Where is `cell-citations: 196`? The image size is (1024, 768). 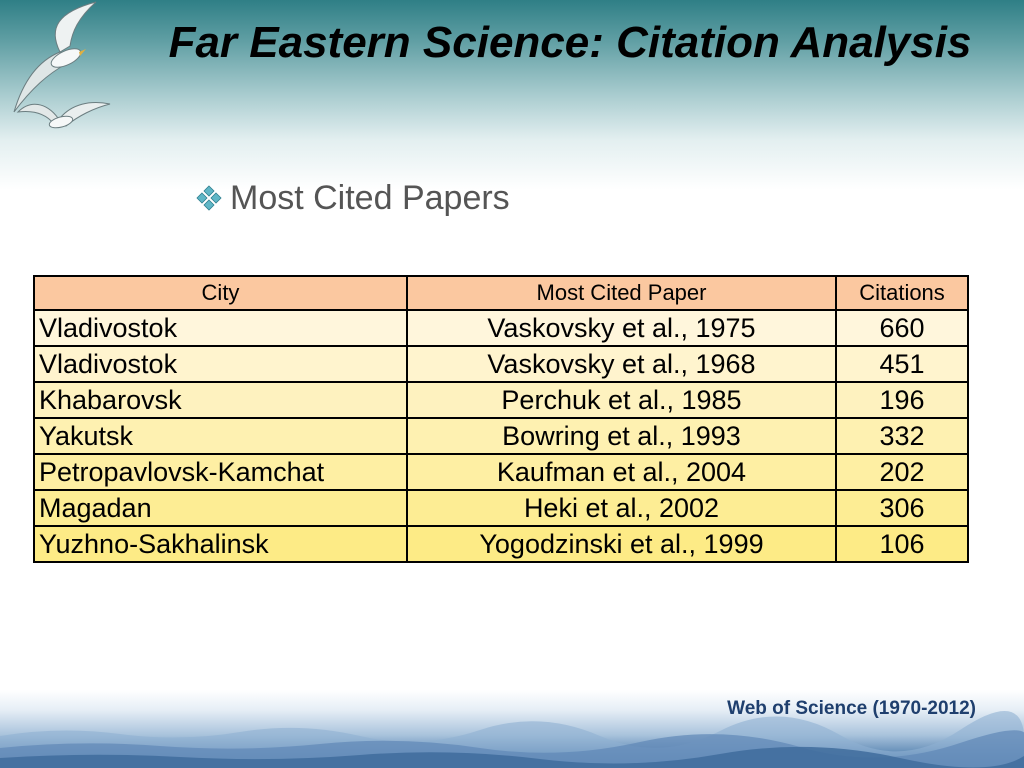 cell-citations: 196 is located at coordinates (902, 400).